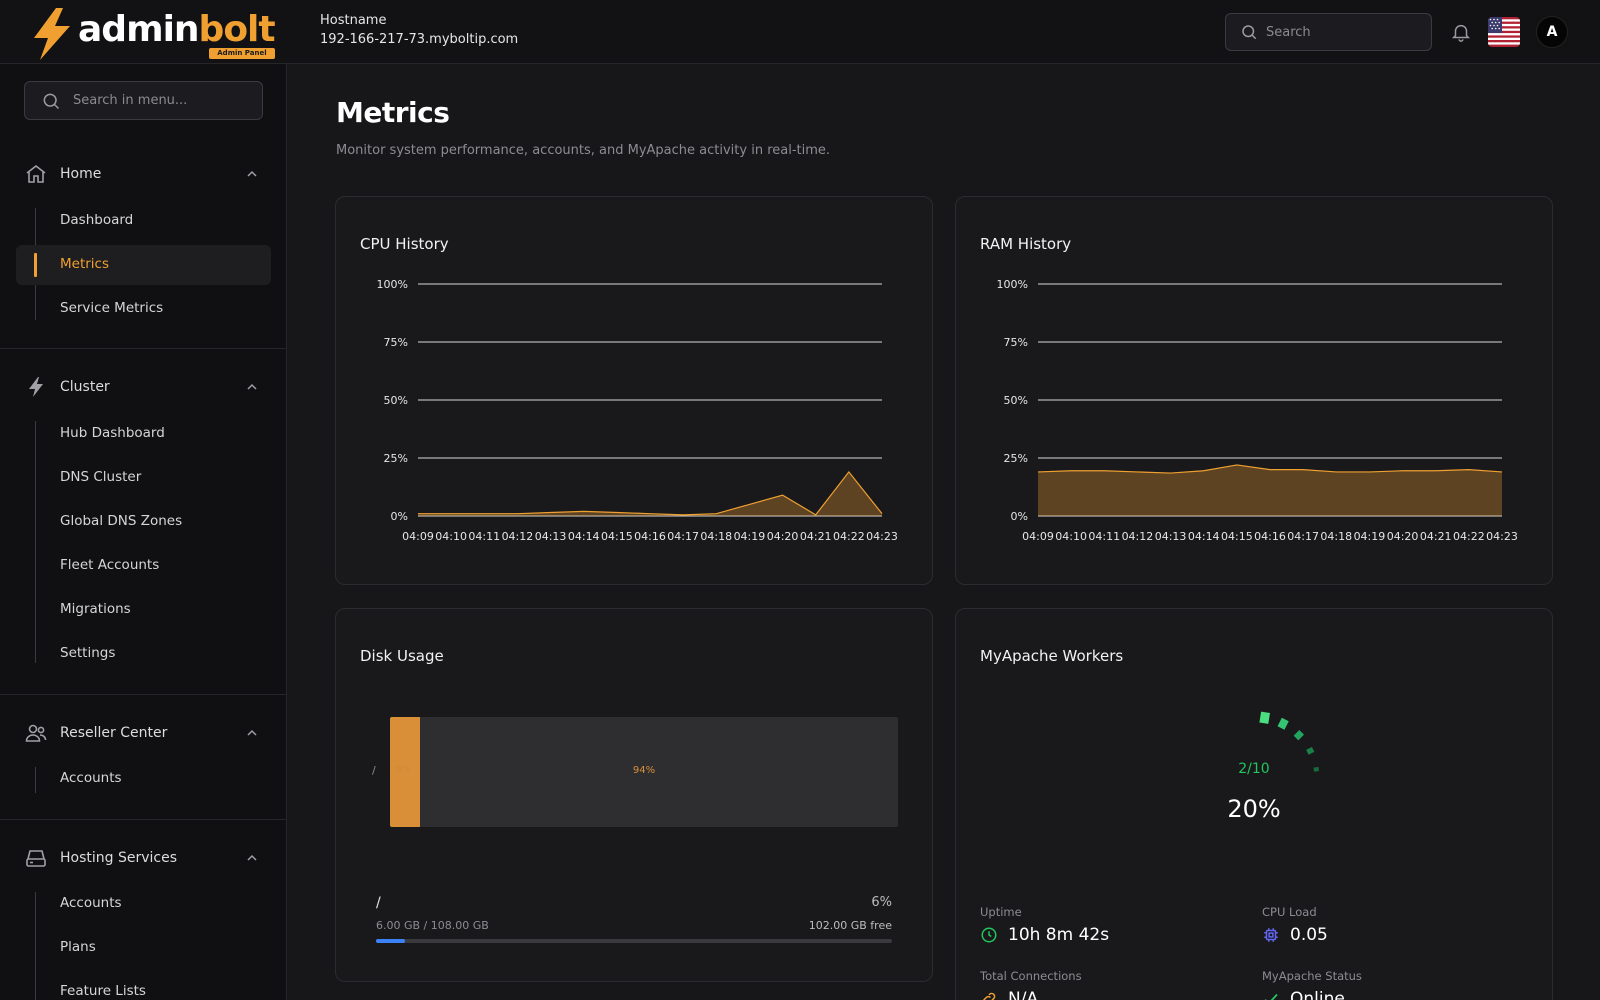 This screenshot has height=1000, width=1600. I want to click on disk-chart-category-label: /, so click(374, 770).